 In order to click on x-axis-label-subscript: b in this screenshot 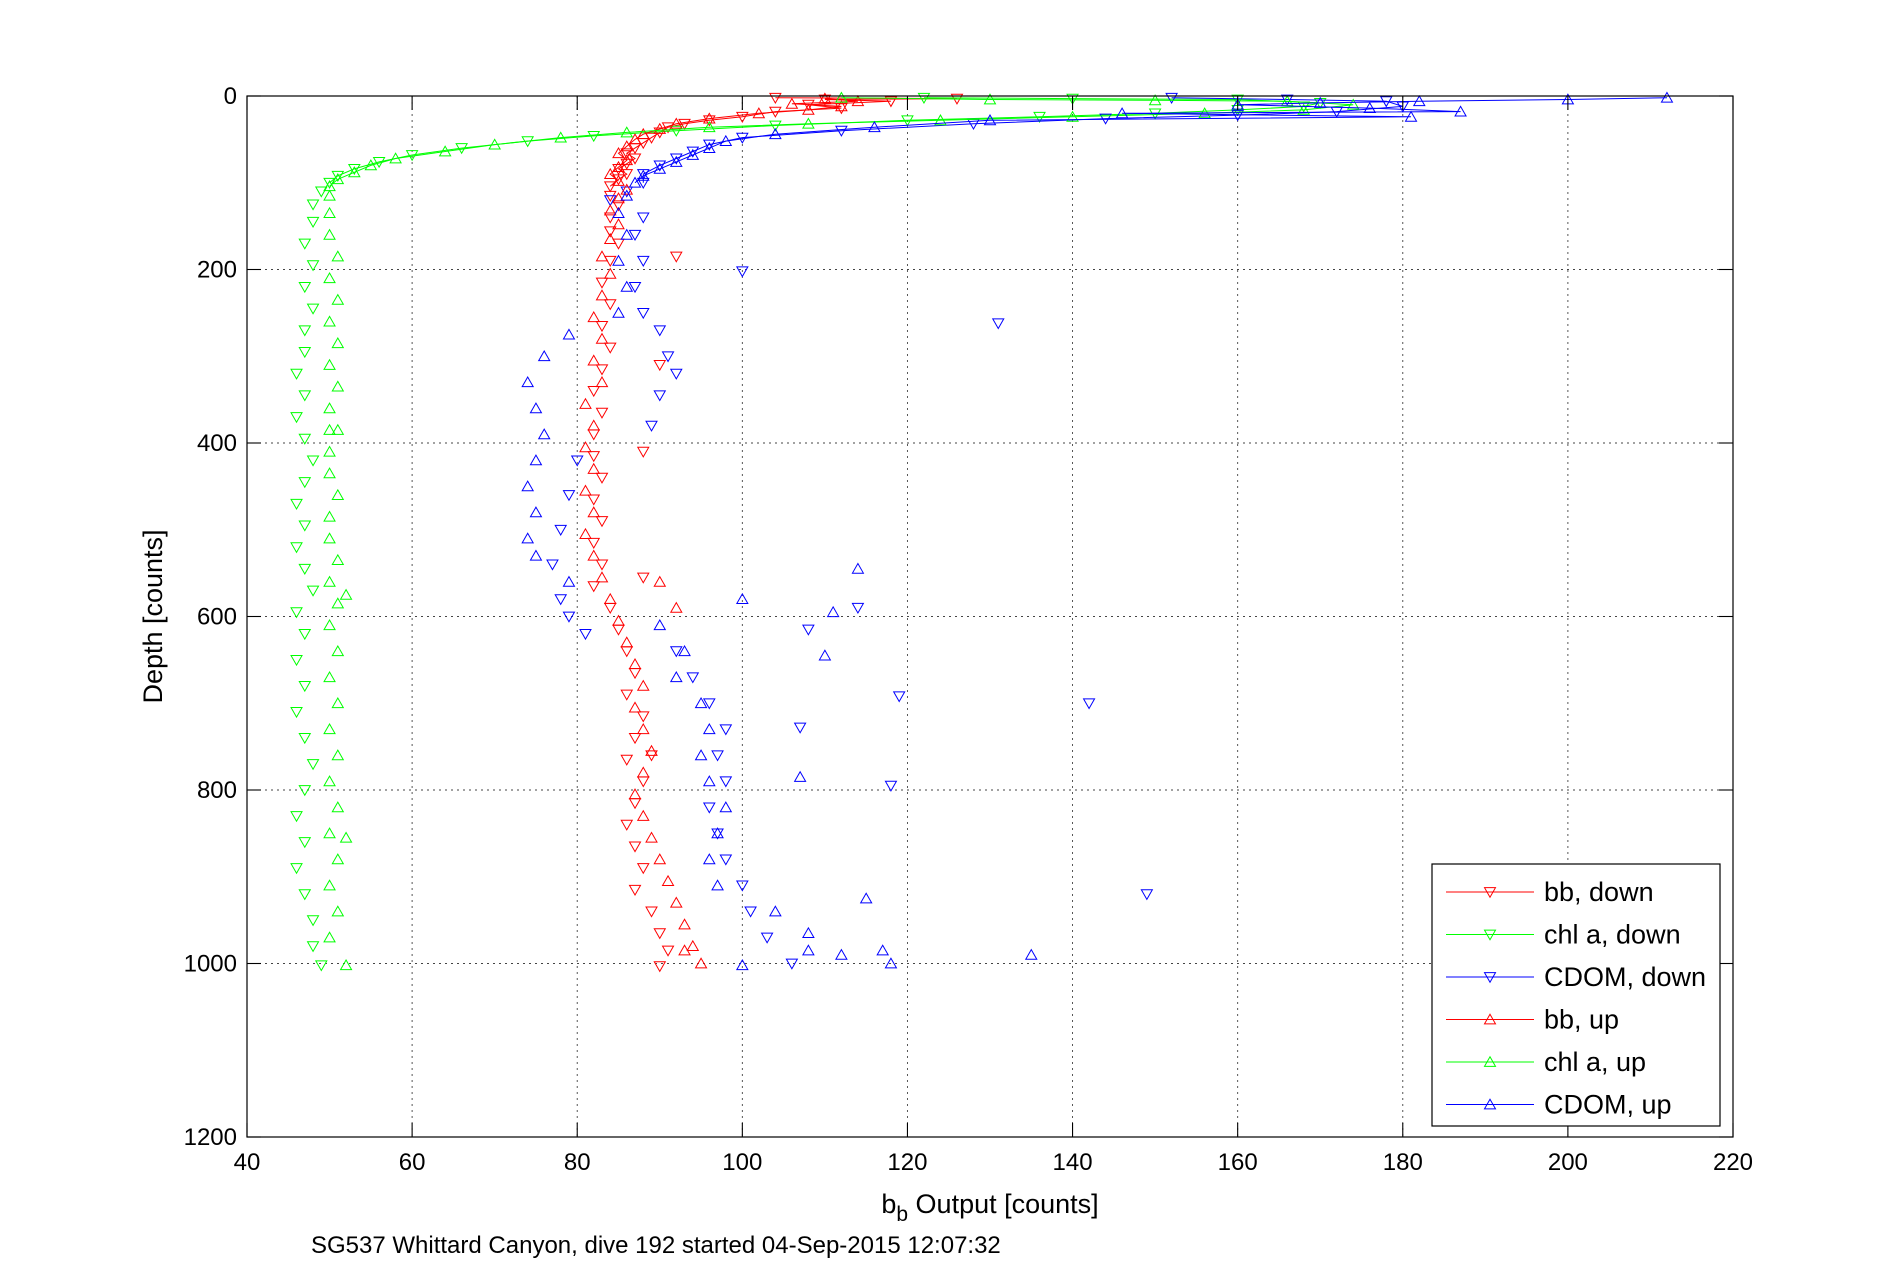, I will do `click(902, 1214)`.